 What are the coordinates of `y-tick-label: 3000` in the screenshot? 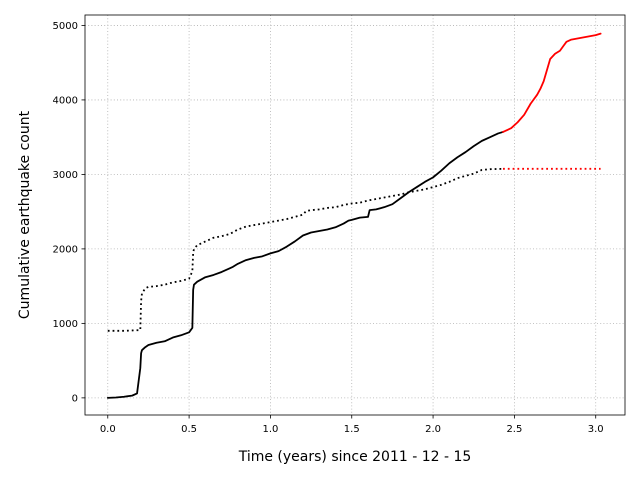 It's located at (65, 175).